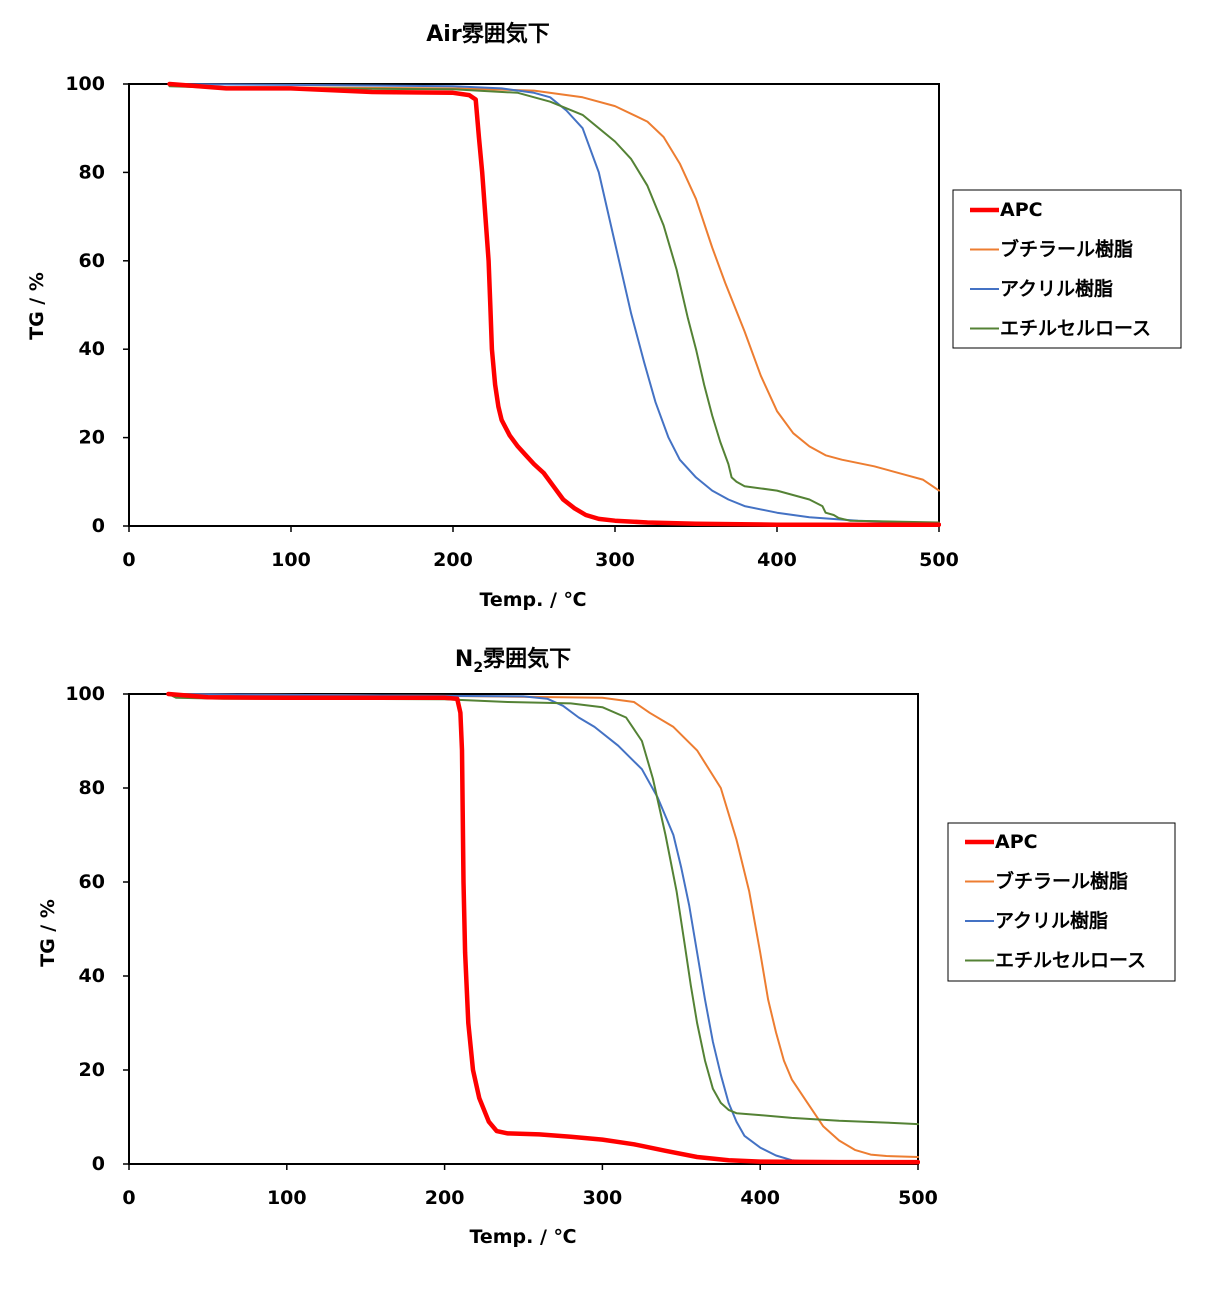 Image resolution: width=1214 pixels, height=1294 pixels. Describe the element at coordinates (464, 659) in the screenshot. I see `title-part-n: N` at that location.